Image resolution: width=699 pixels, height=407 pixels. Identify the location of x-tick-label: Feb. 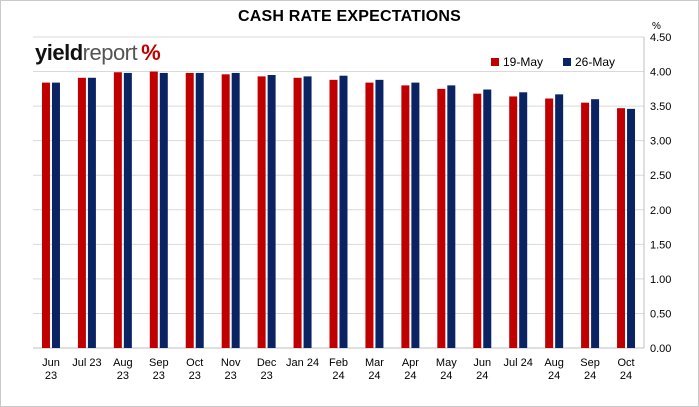
(338, 363).